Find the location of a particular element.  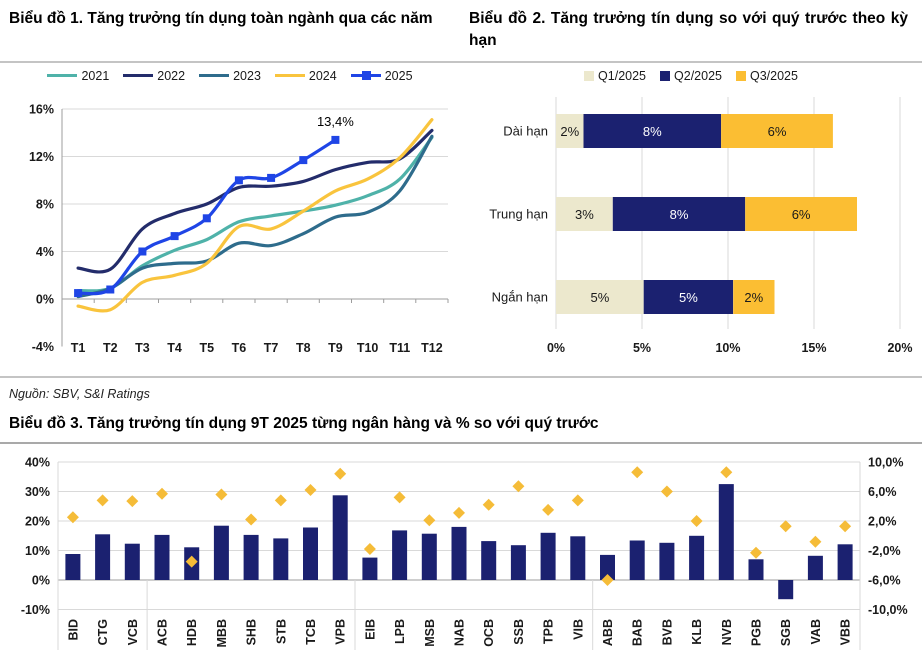

x-axis-tick-label: 10% is located at coordinates (727, 348).